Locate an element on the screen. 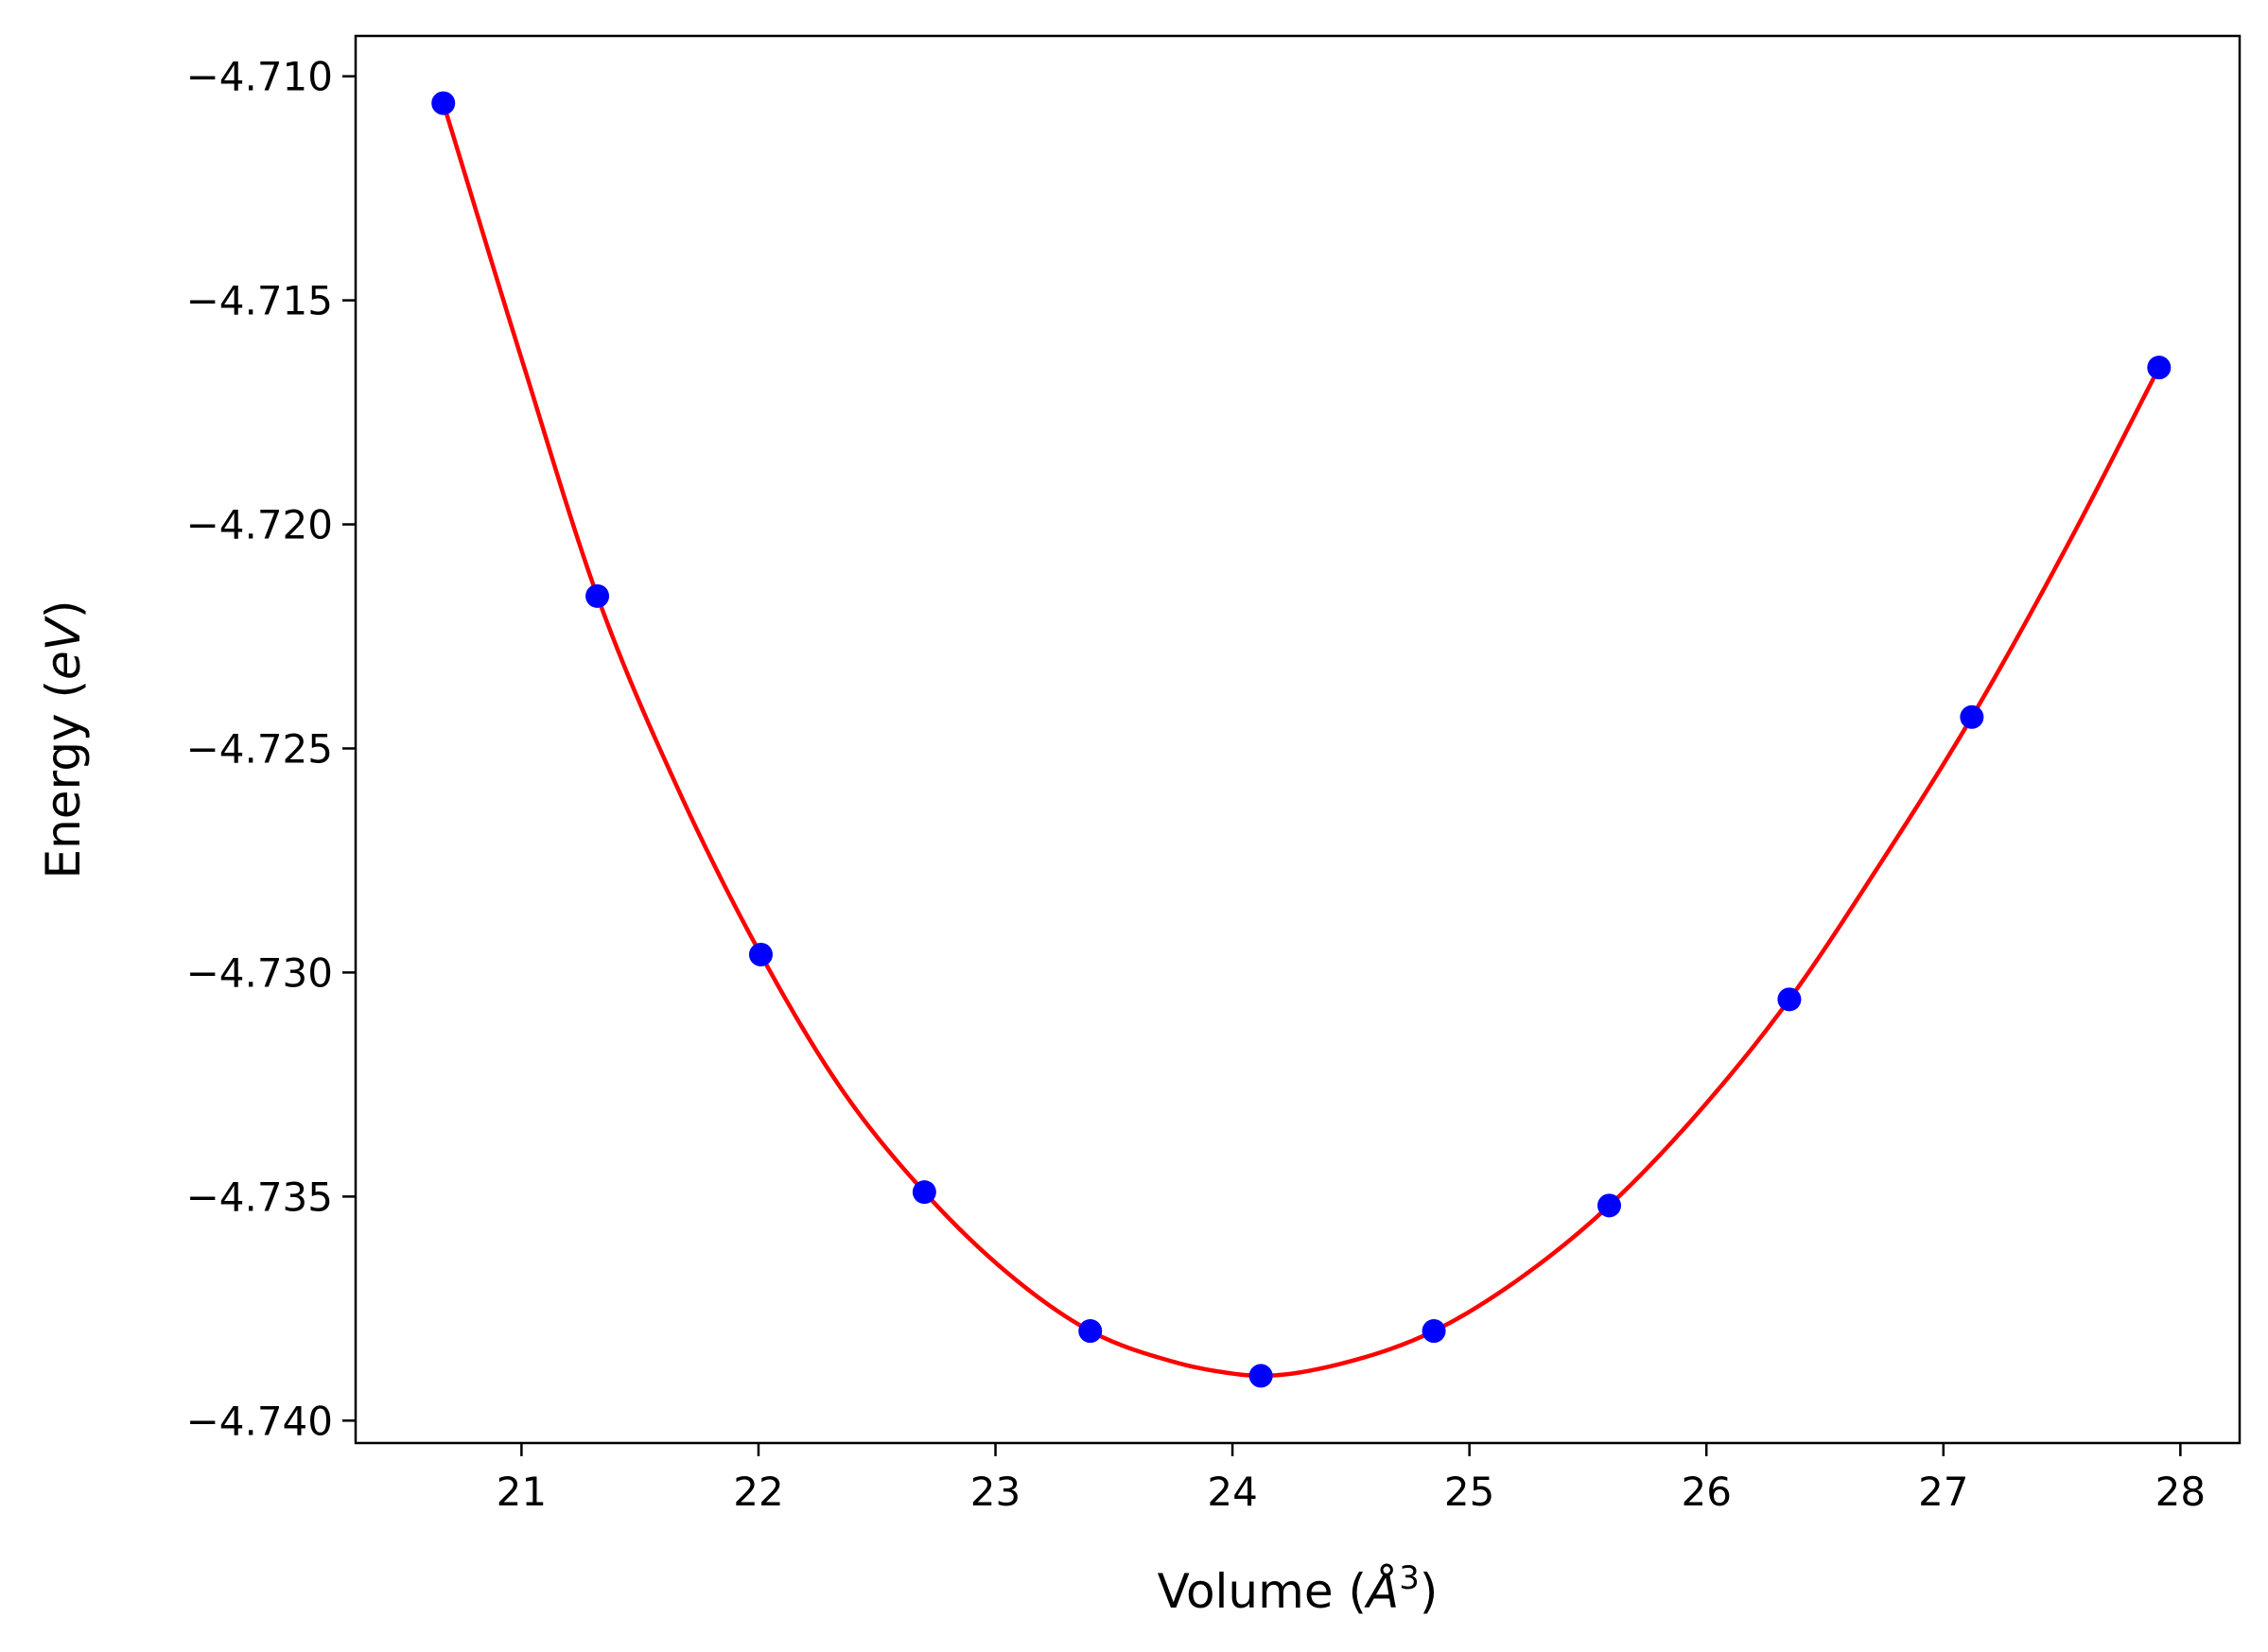 The height and width of the screenshot is (1652, 2268). y-tick-label: −4.715 is located at coordinates (259, 301).